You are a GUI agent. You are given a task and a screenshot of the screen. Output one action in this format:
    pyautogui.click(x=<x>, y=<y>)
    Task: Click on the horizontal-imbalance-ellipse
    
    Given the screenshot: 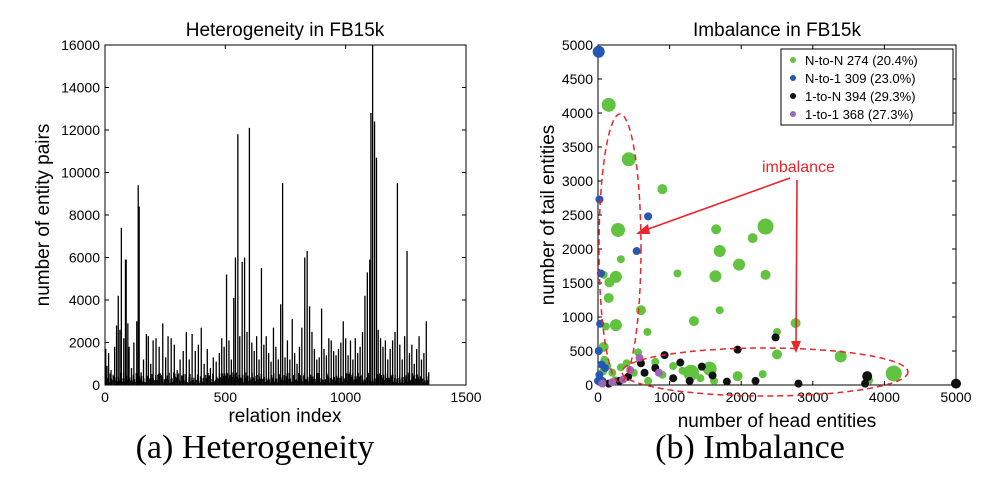 What is the action you would take?
    pyautogui.click(x=765, y=372)
    